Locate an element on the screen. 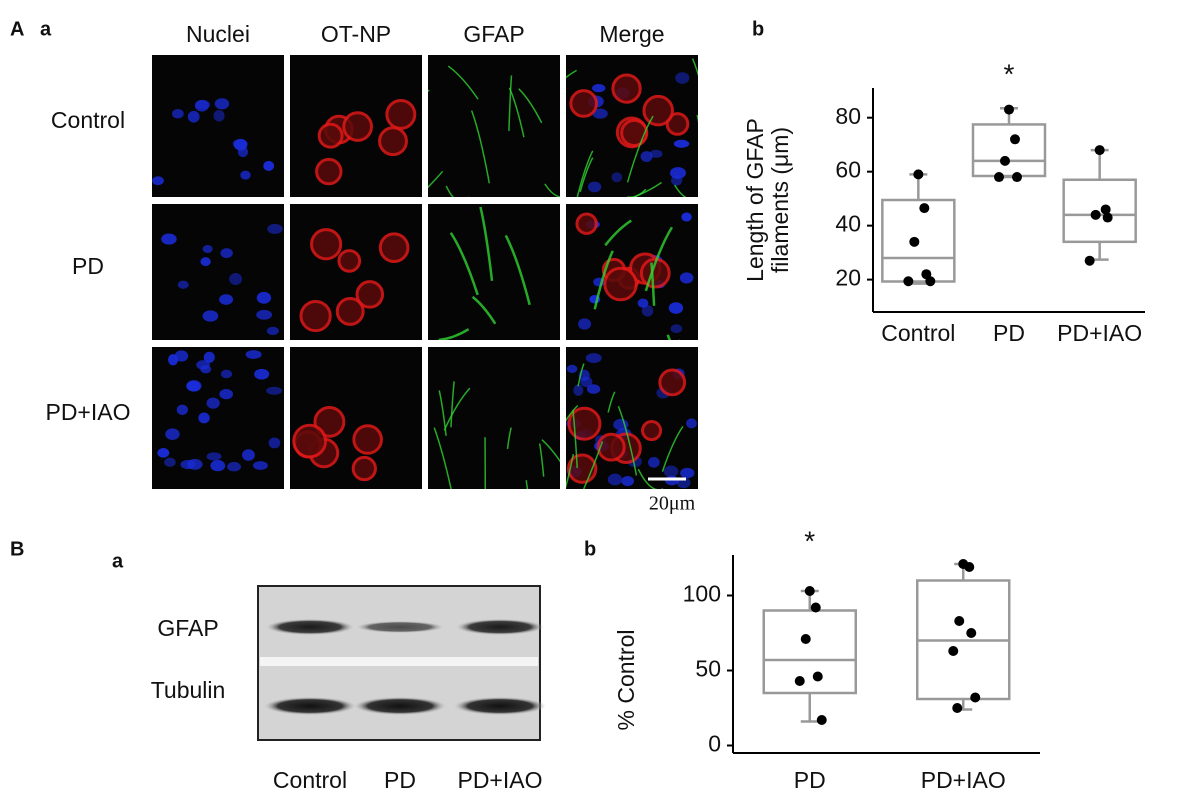 This screenshot has height=808, width=1200. lane-label: PD+IAO is located at coordinates (499, 780).